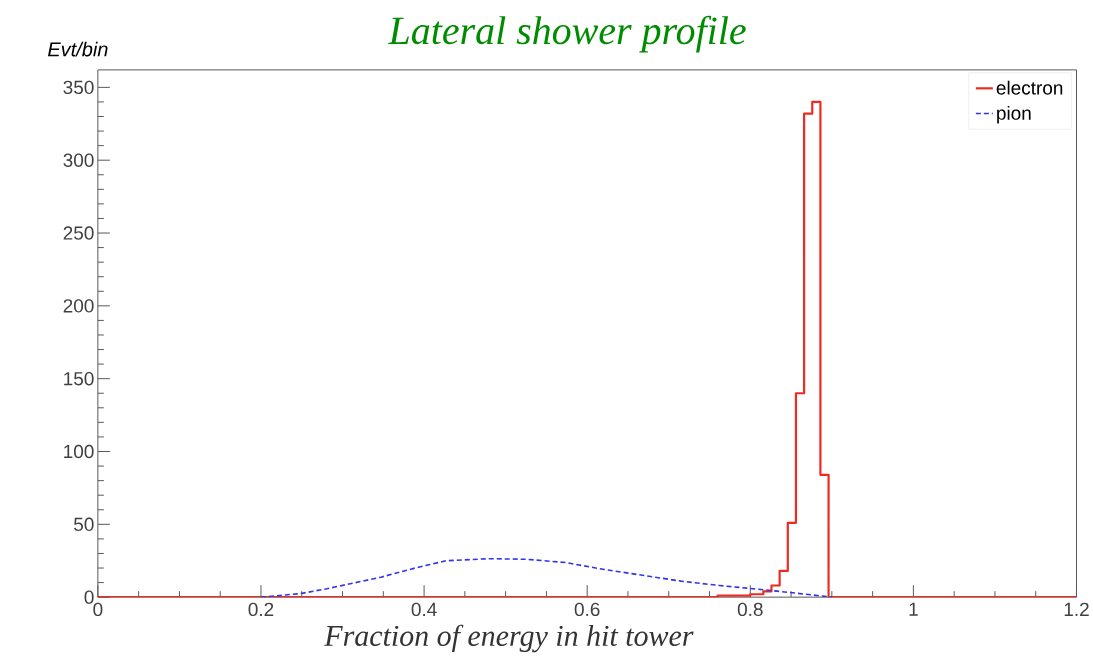 The image size is (1093, 661). I want to click on x-tick-label: 0.4, so click(424, 609).